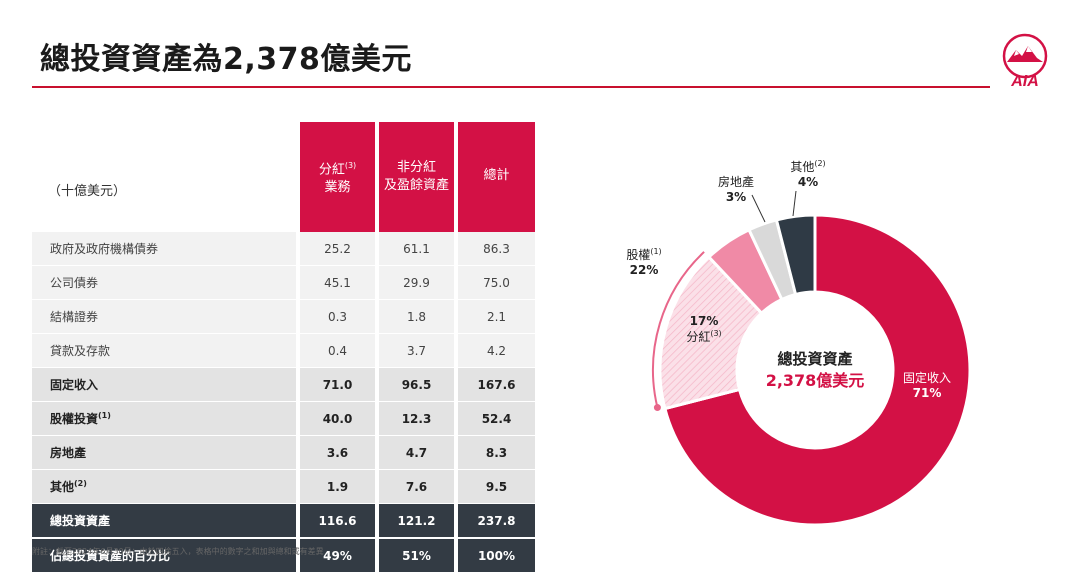 This screenshot has width=1080, height=574. What do you see at coordinates (808, 182) in the screenshot?
I see `slice-value-其他: 4%` at bounding box center [808, 182].